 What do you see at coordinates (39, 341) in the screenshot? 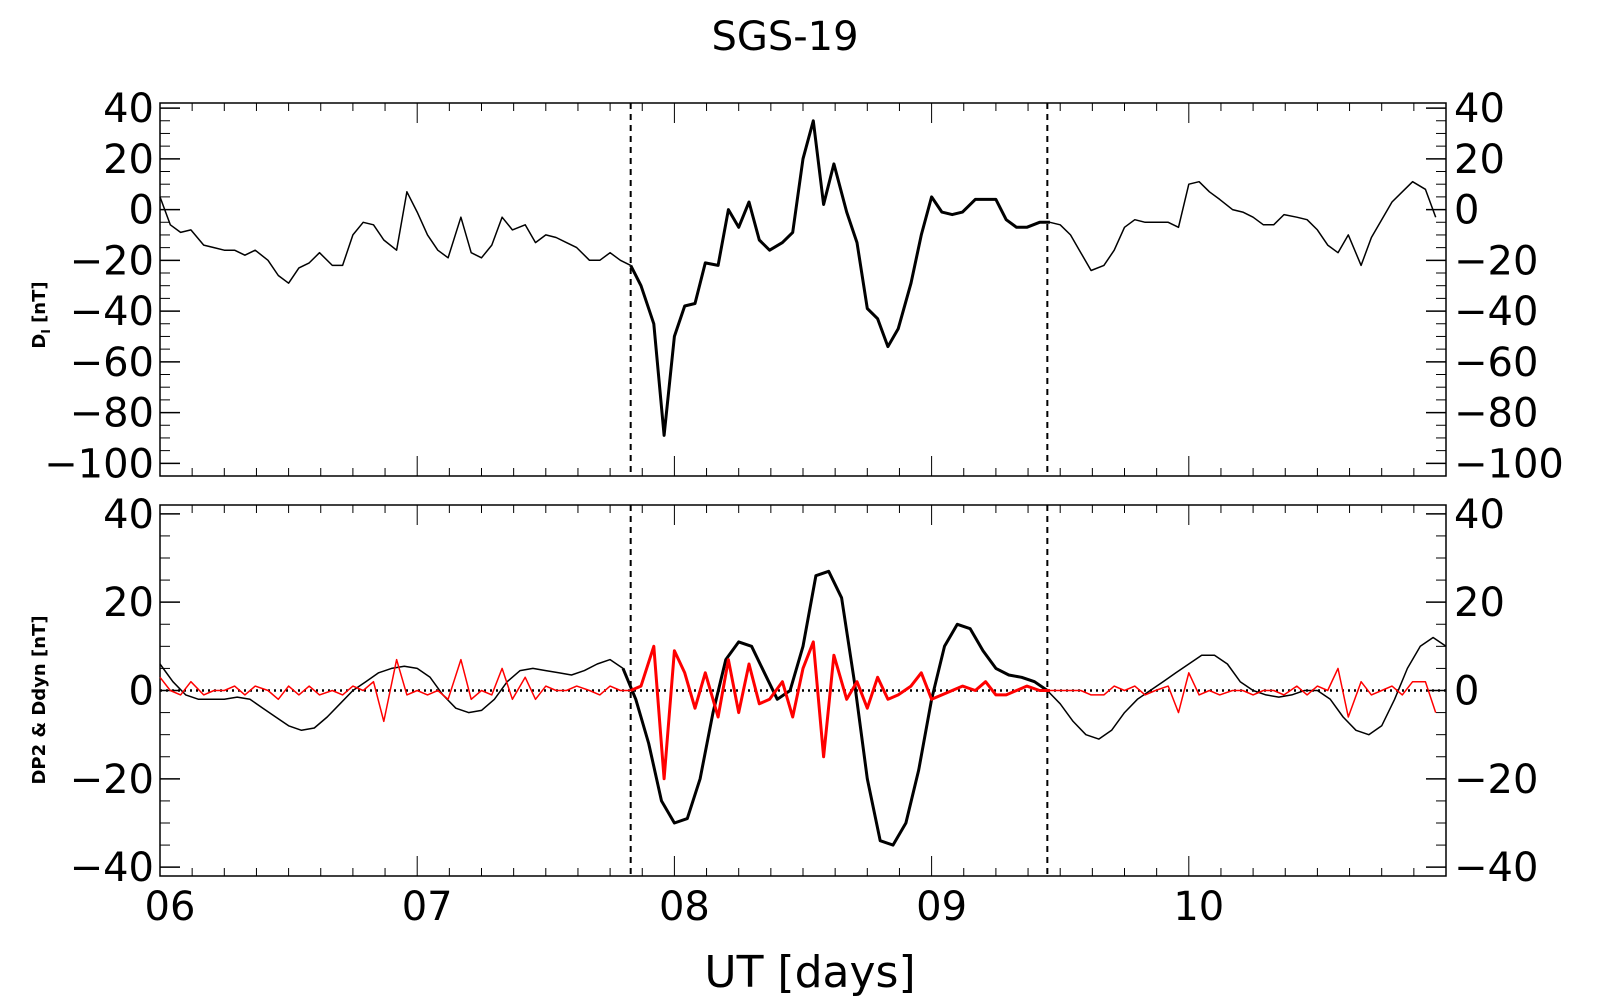
I see `ylabel-main: D` at bounding box center [39, 341].